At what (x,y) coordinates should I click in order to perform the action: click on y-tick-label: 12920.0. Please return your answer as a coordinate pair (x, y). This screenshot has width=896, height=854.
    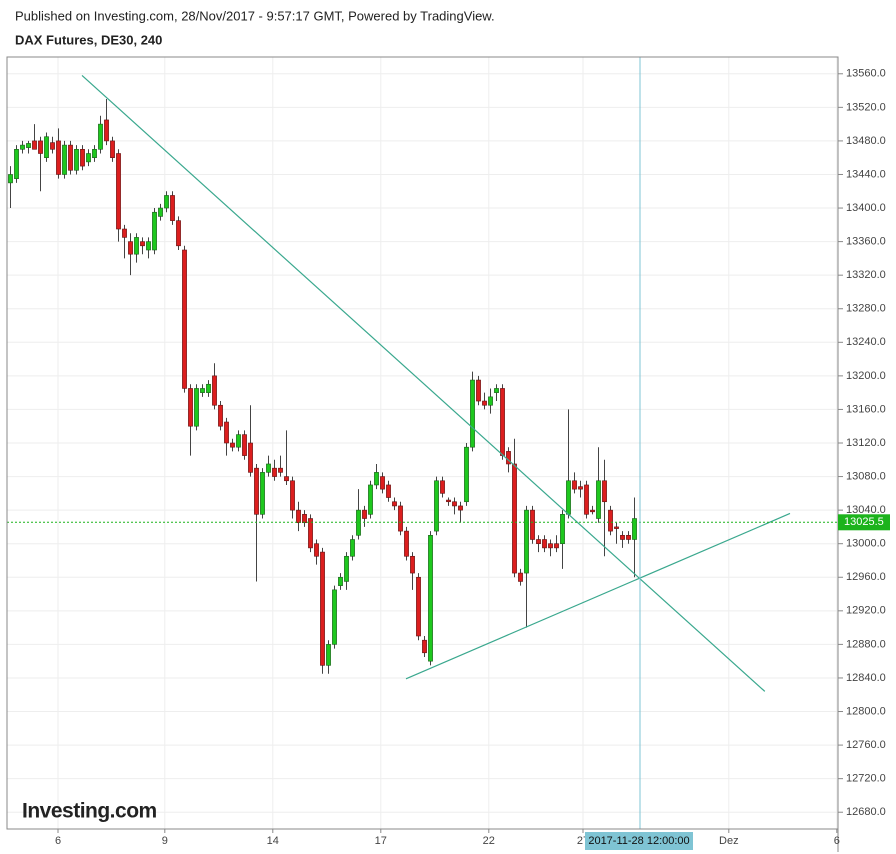
    Looking at the image, I should click on (866, 611).